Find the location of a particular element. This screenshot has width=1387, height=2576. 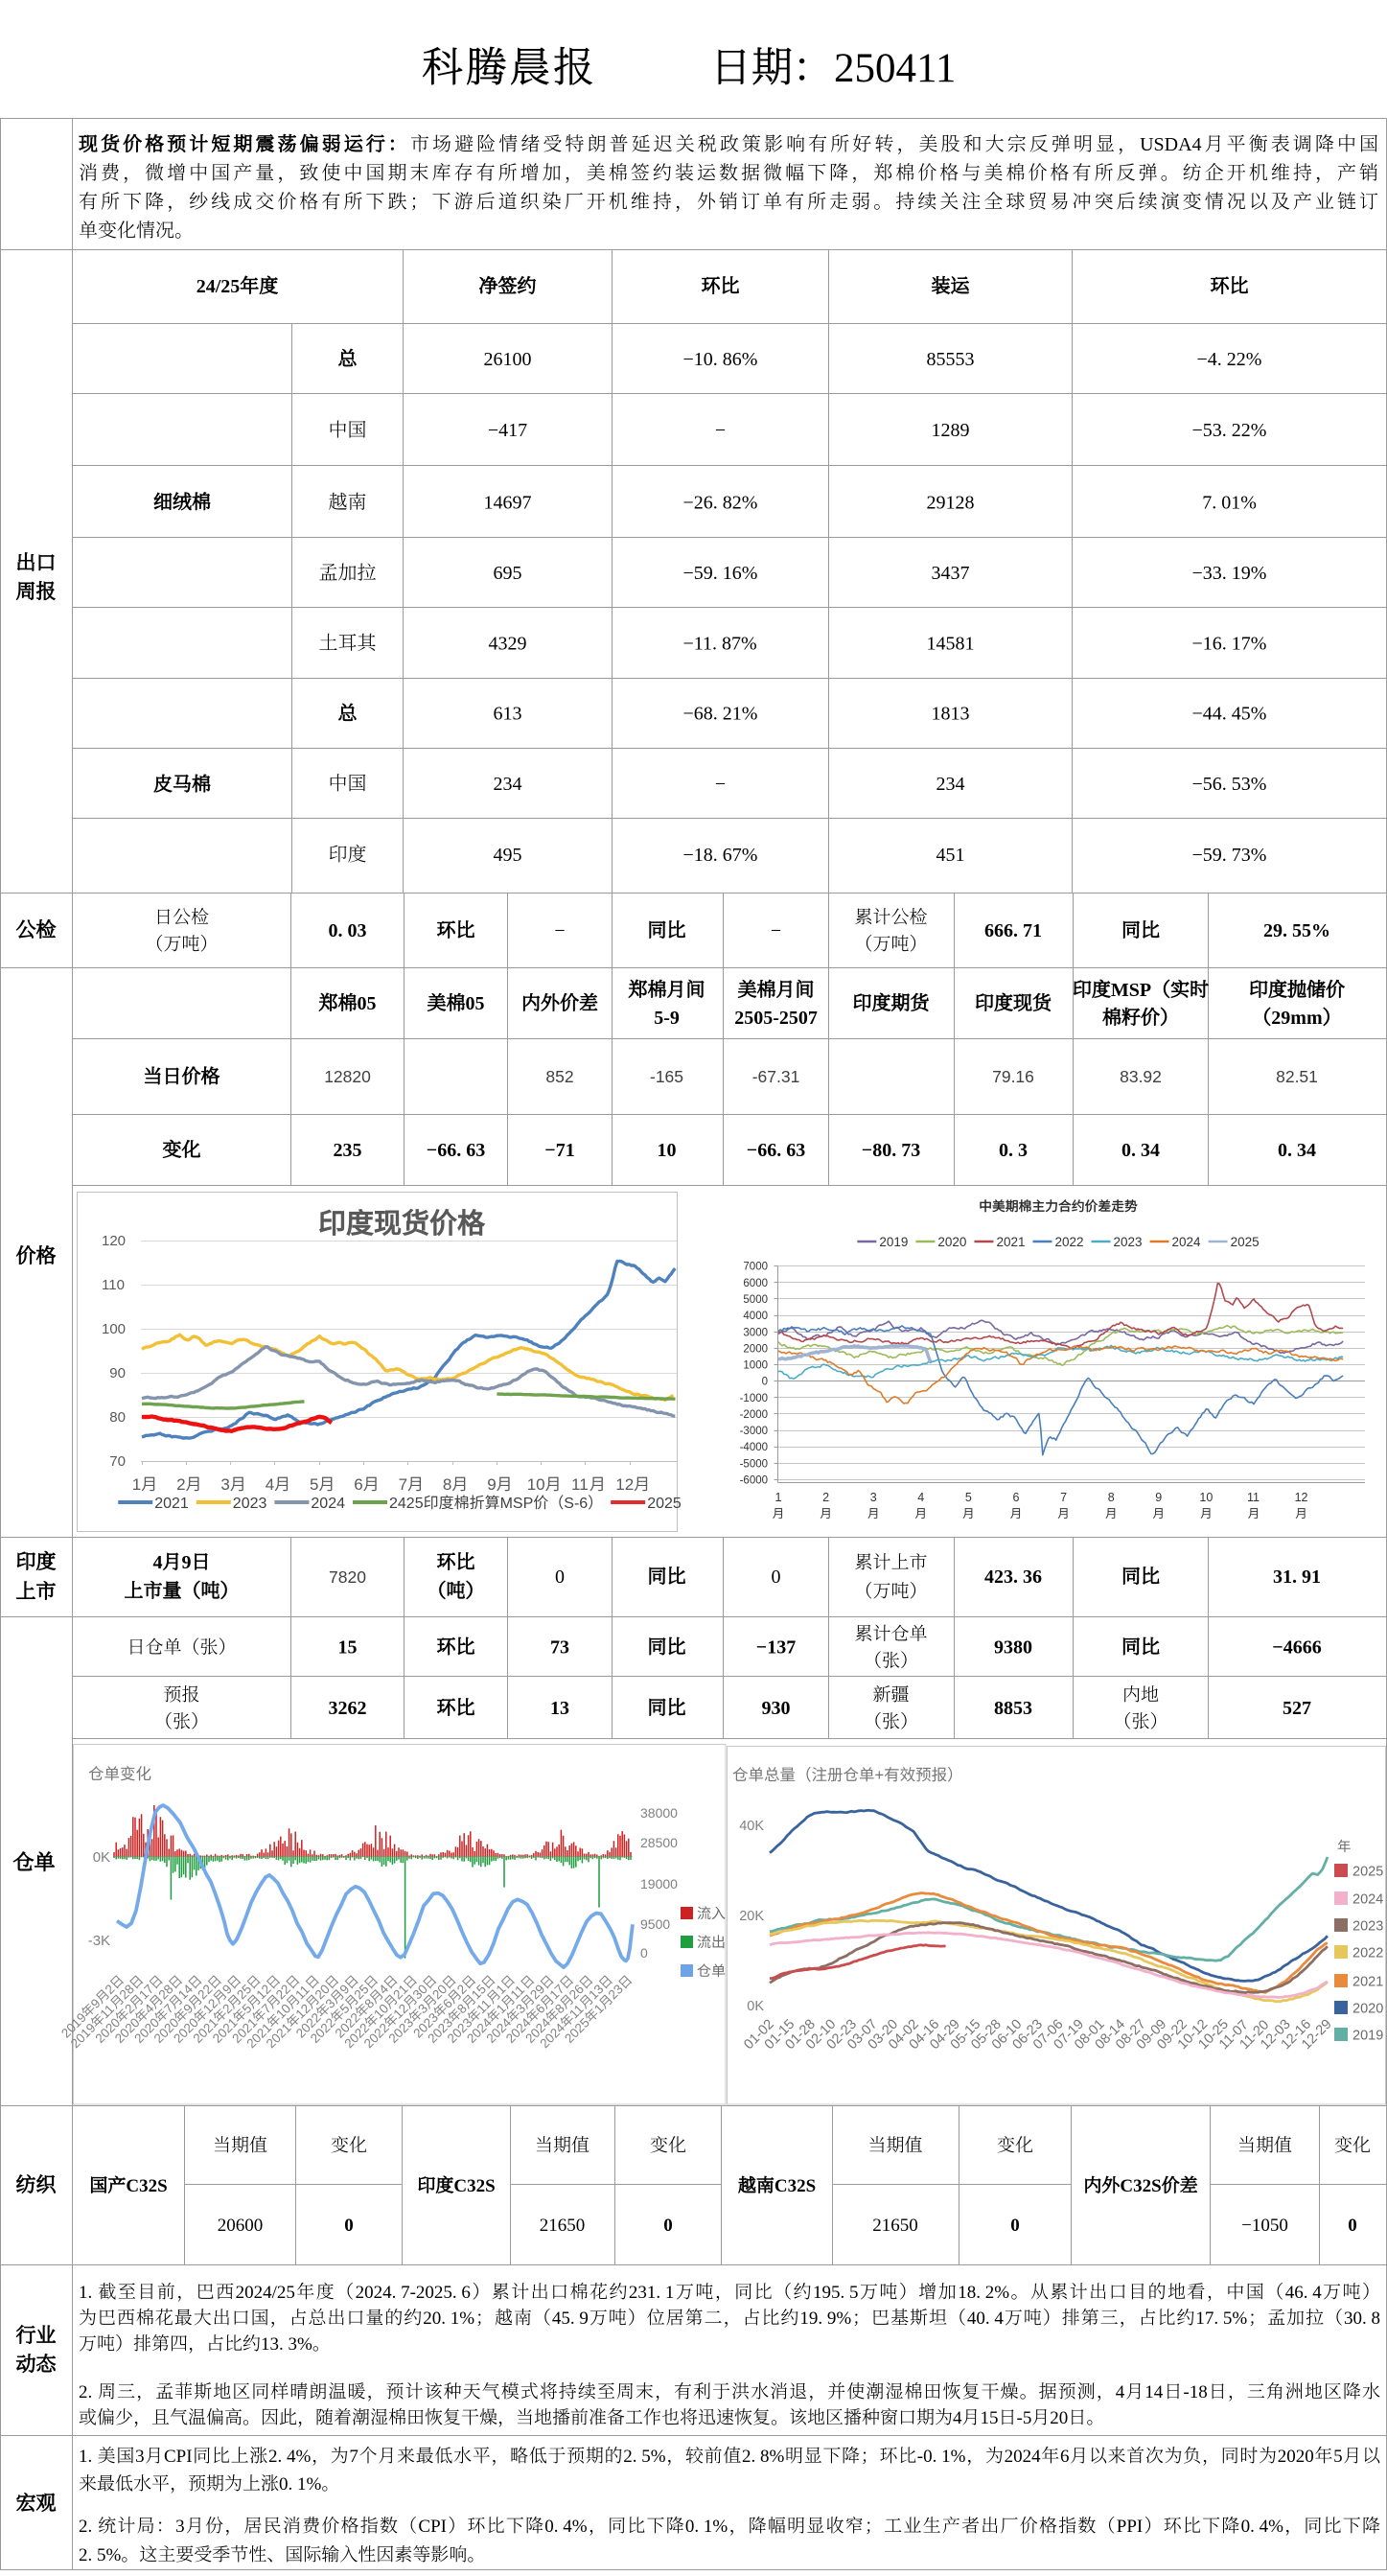

svg-text: -165 is located at coordinates (666, 1076).